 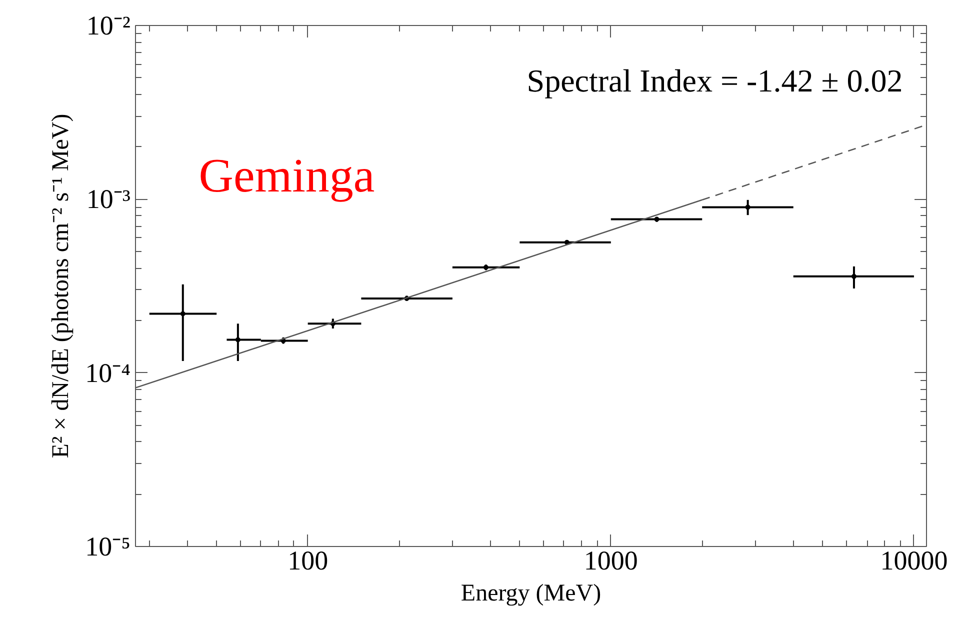 I want to click on y-tick-label: 10⁻², so click(x=108, y=25).